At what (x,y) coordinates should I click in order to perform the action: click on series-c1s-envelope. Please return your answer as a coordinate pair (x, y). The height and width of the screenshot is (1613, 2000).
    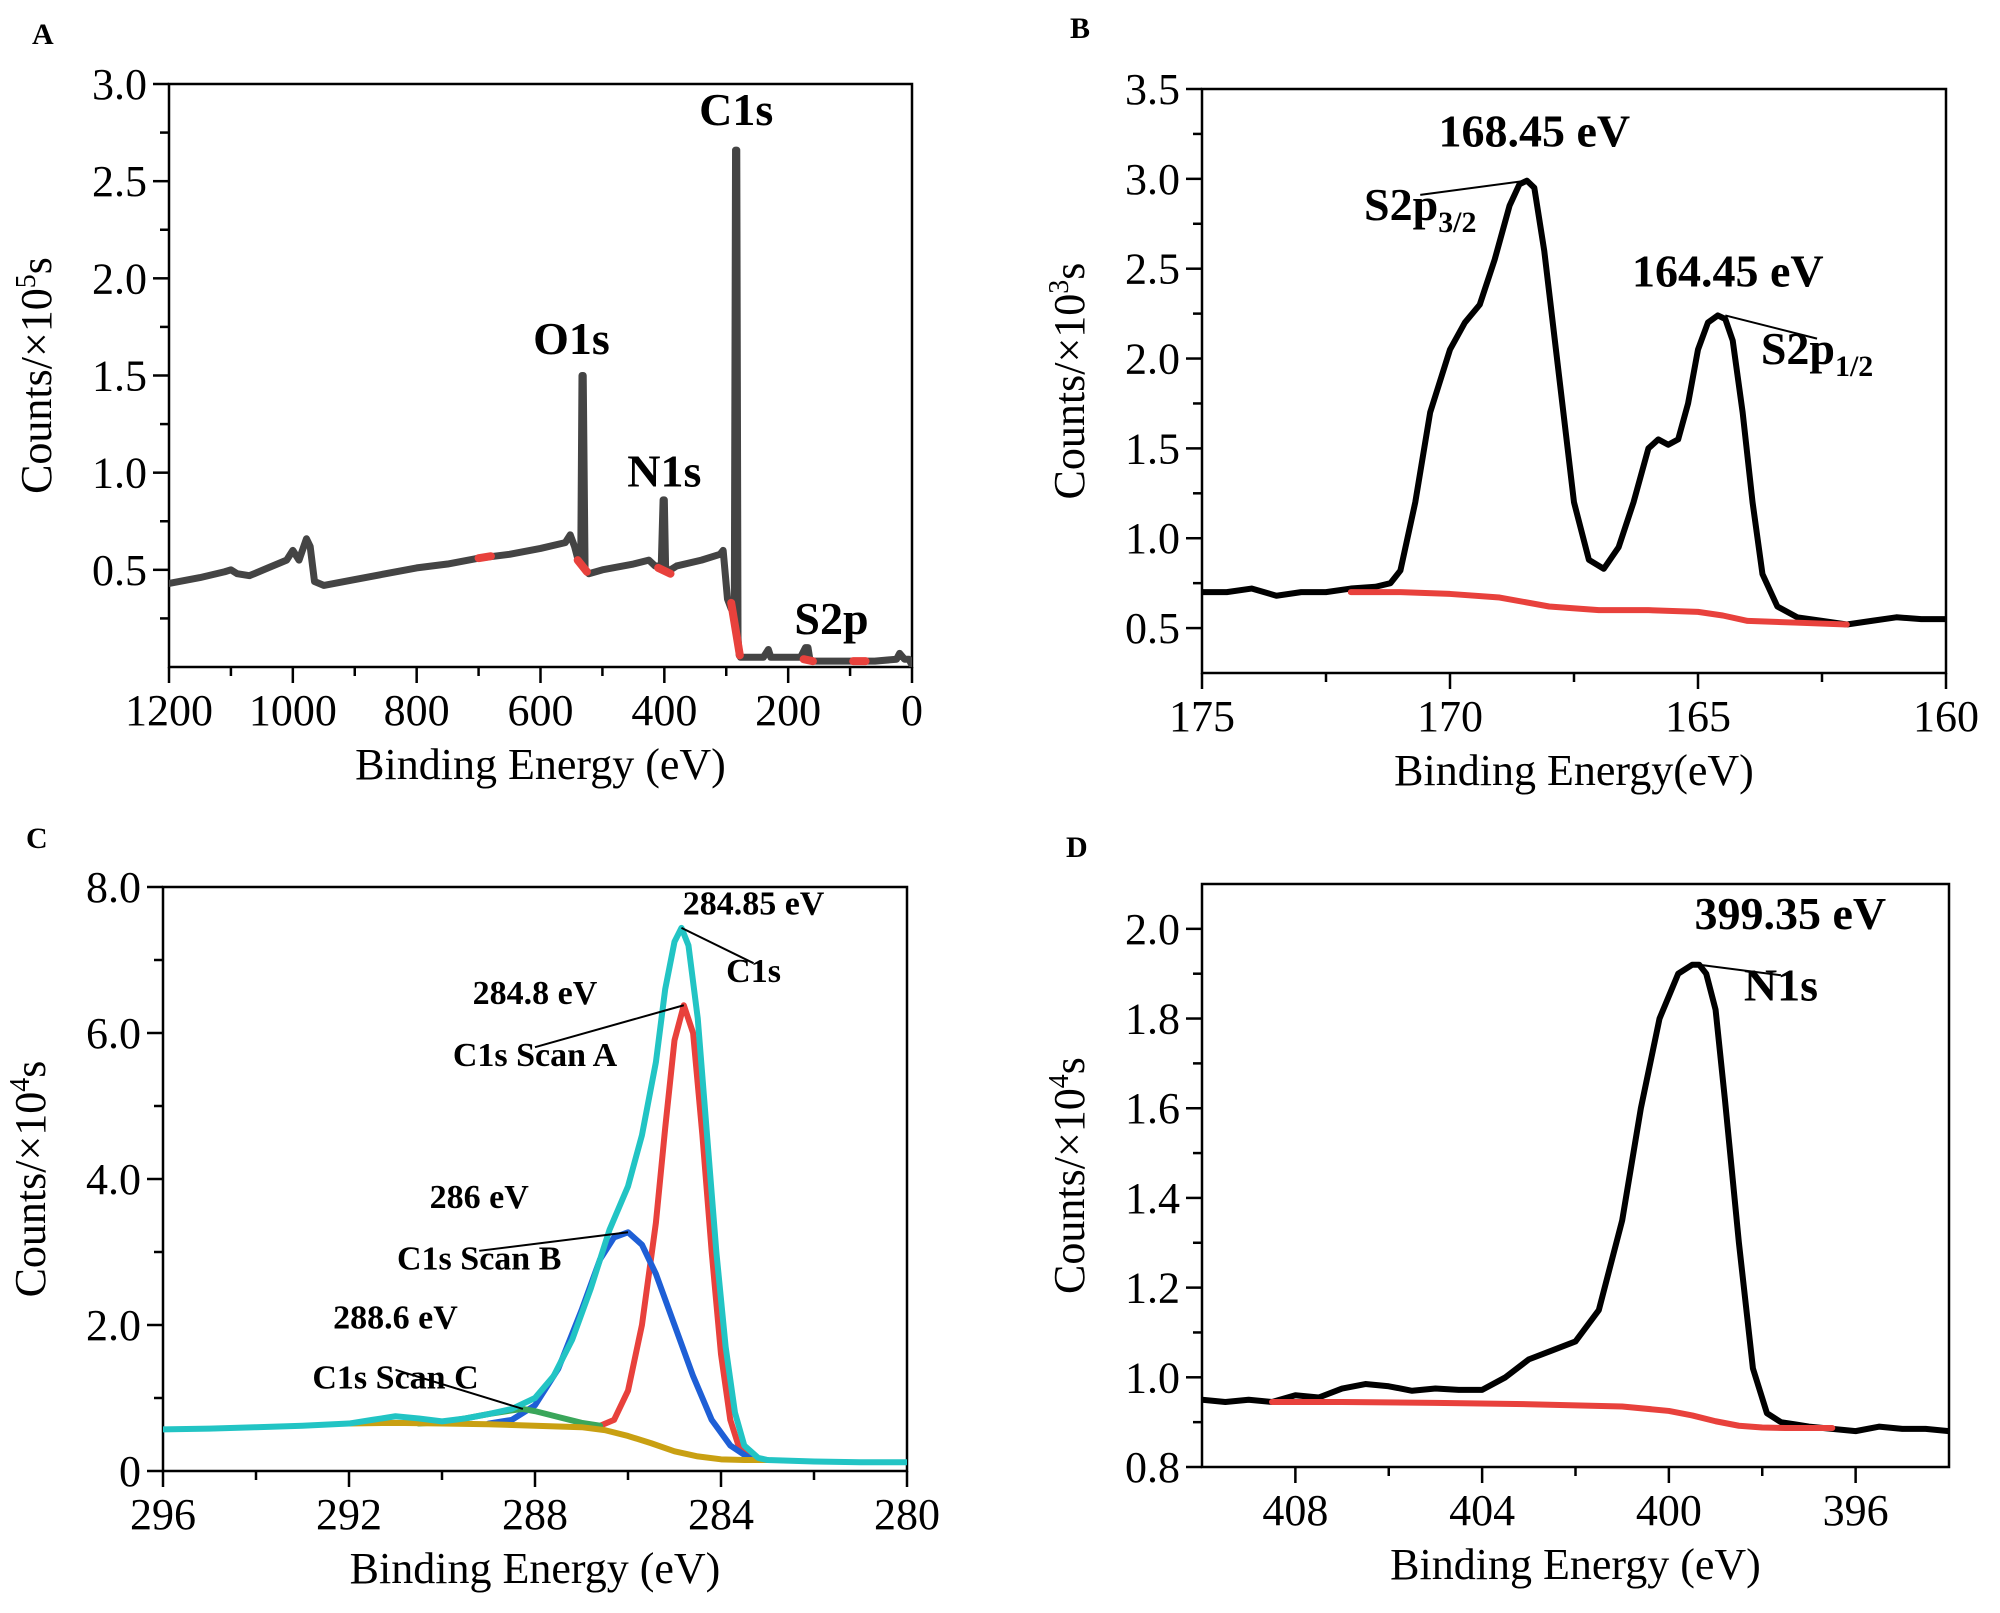
    Looking at the image, I should click on (535, 1195).